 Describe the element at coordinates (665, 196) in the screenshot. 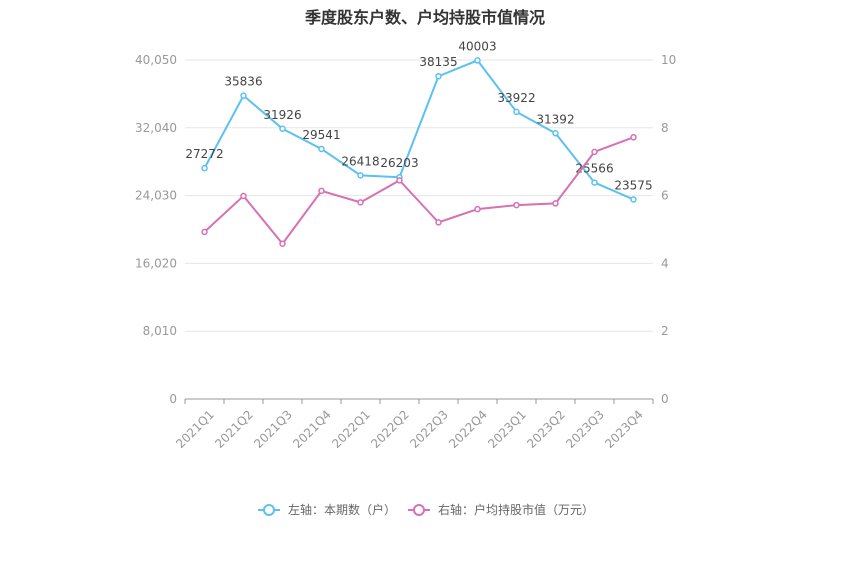

I see `right-axis-tick-label: 6` at that location.